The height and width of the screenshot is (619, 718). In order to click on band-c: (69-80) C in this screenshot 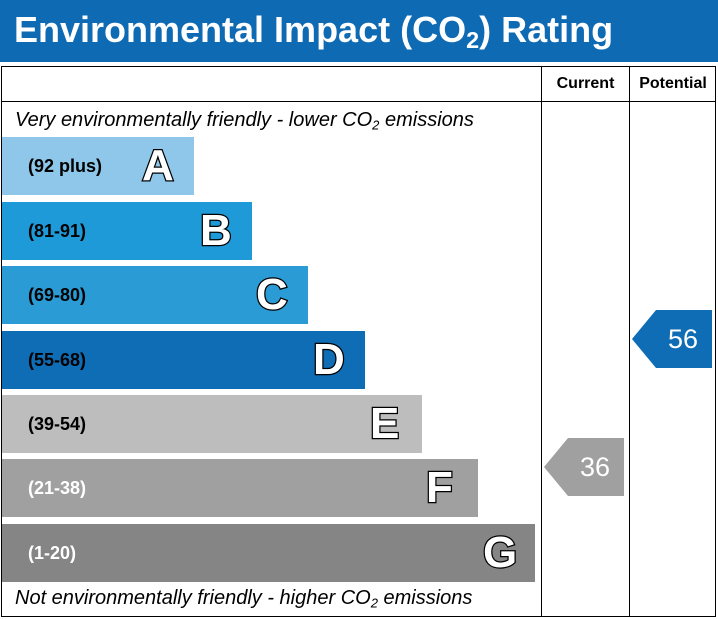, I will do `click(155, 295)`.